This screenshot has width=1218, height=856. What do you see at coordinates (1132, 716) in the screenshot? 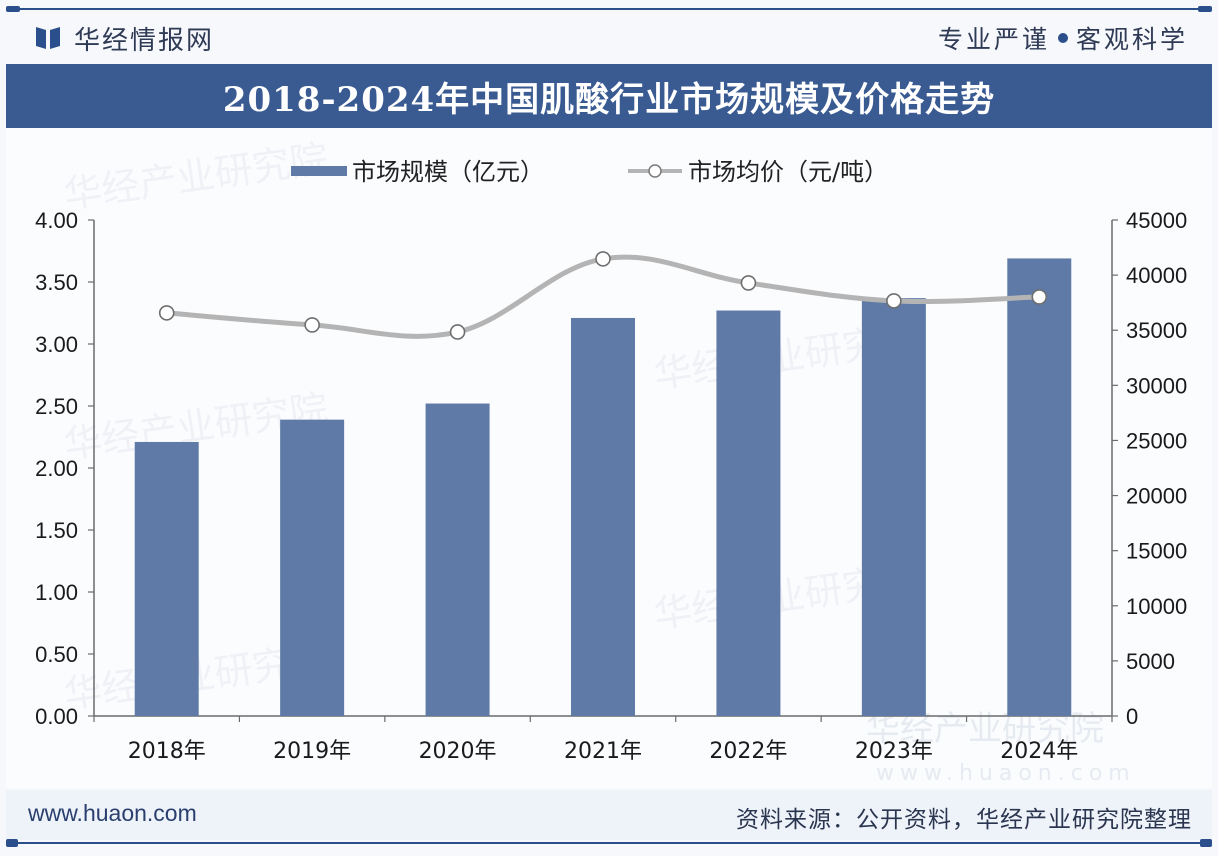
I see `right-axis-tick-label: 0` at bounding box center [1132, 716].